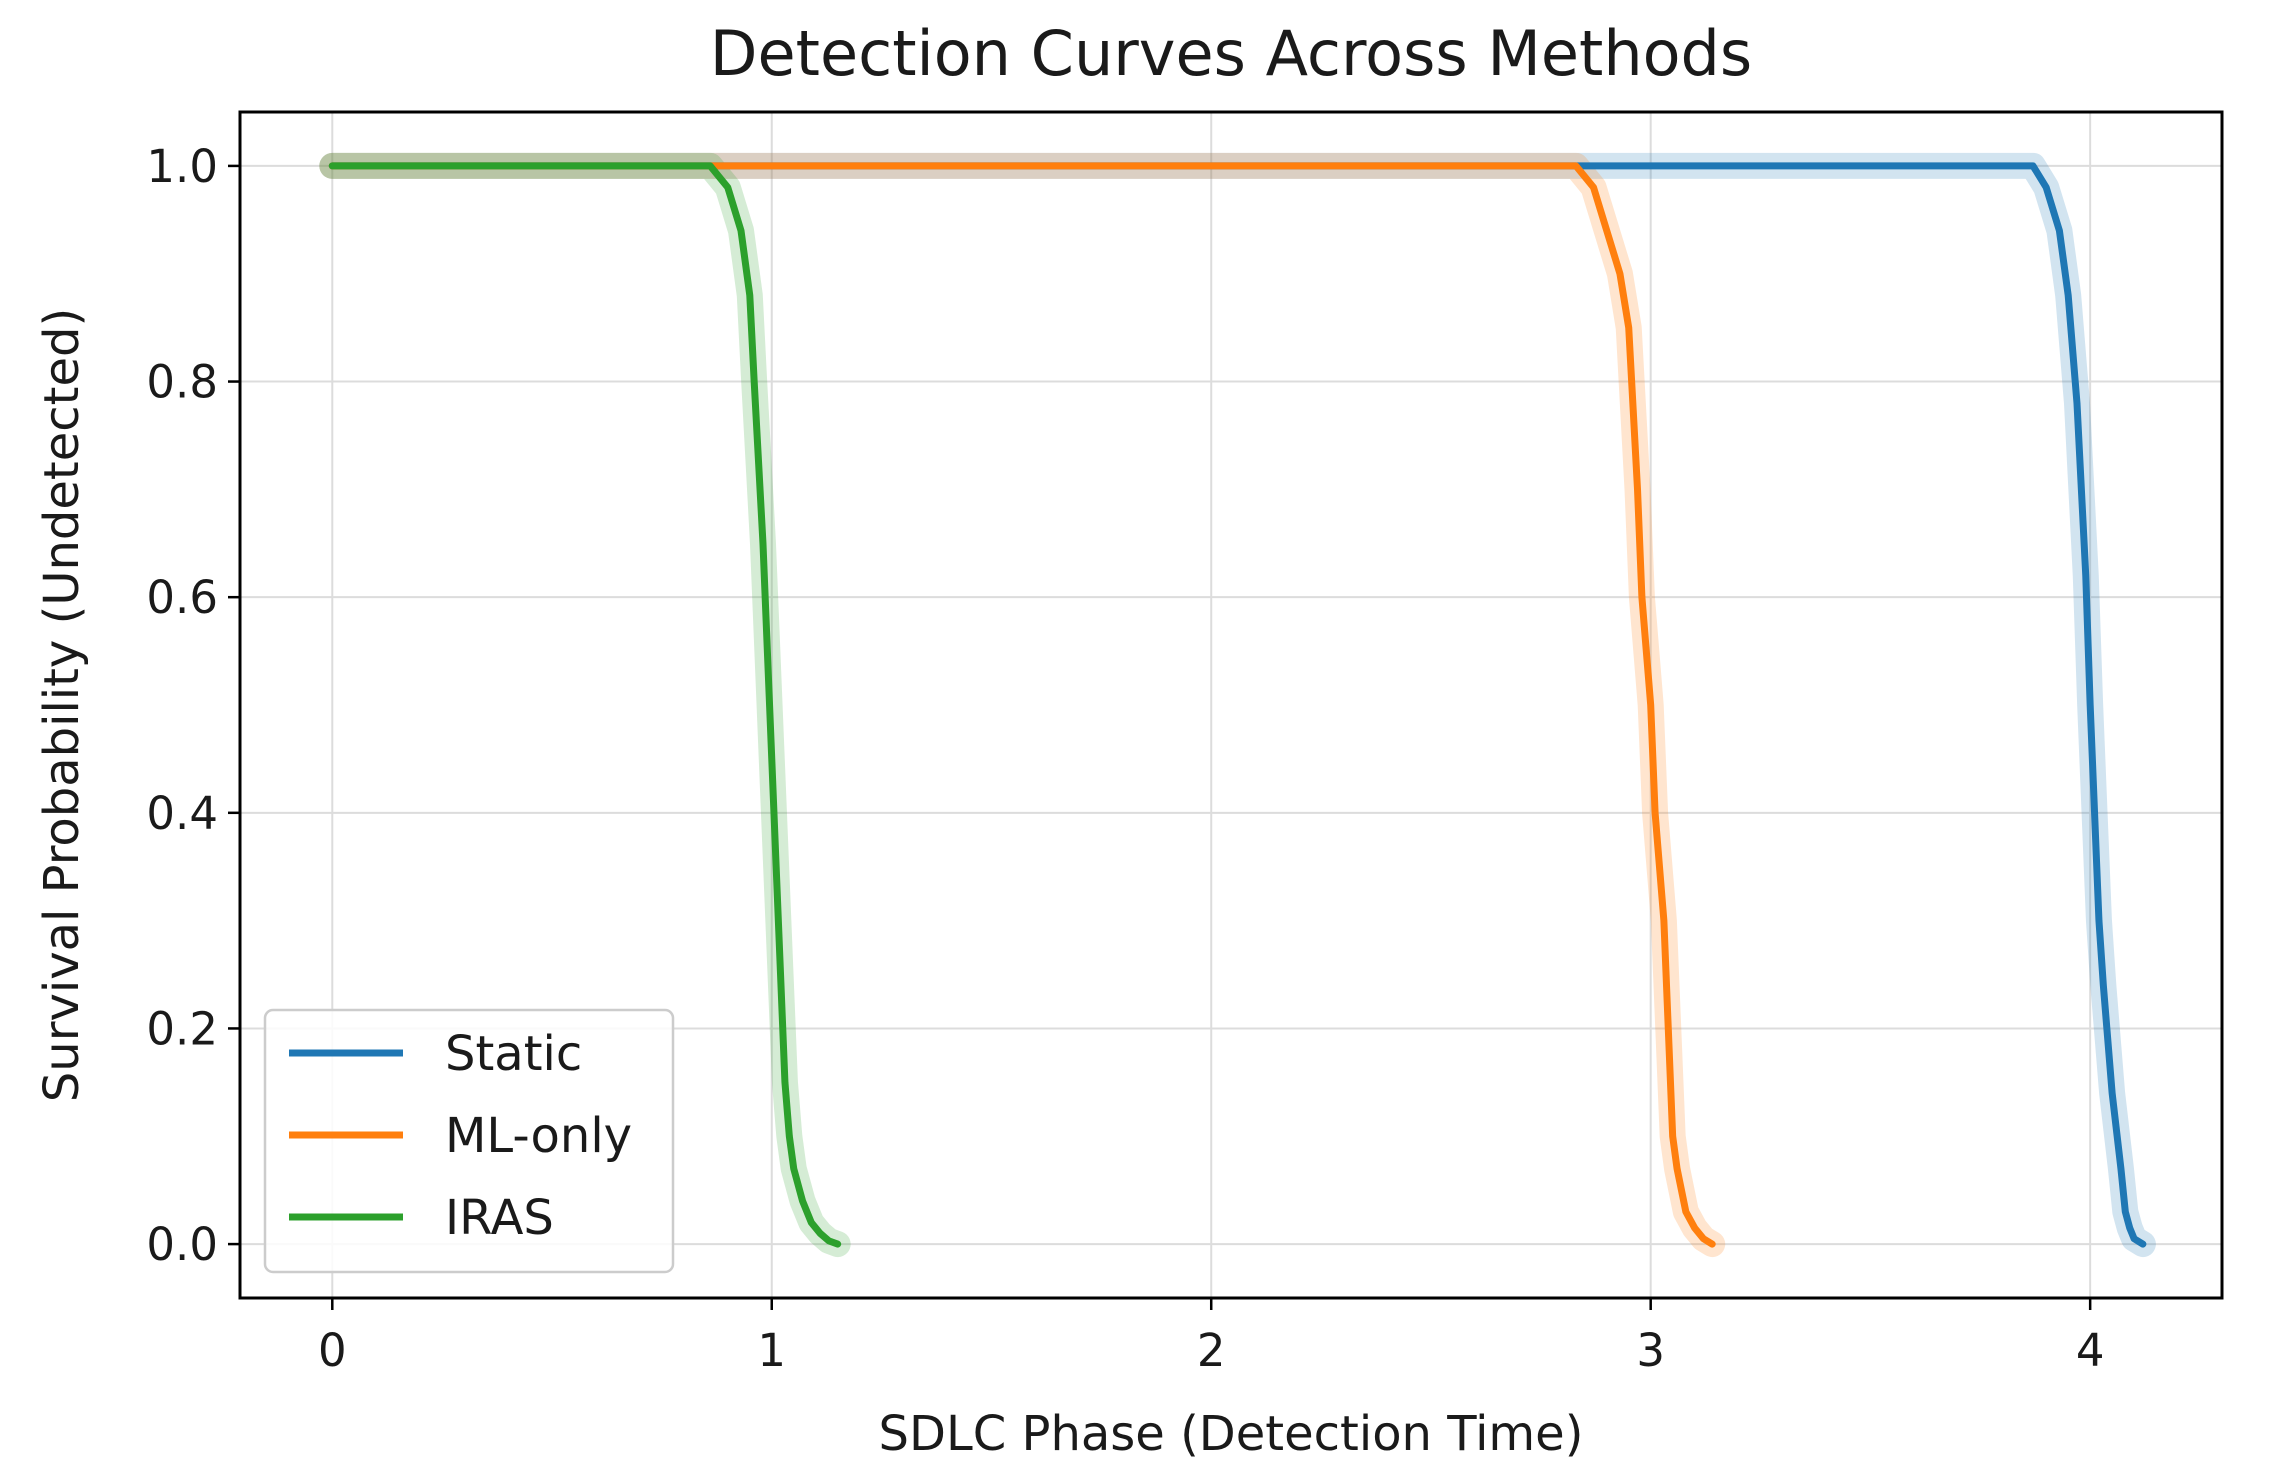  What do you see at coordinates (2090, 1350) in the screenshot?
I see `x-tick-label: 4` at bounding box center [2090, 1350].